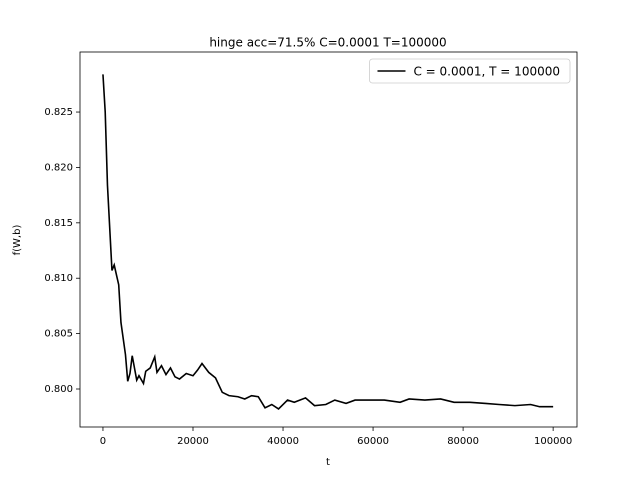  I want to click on x-tick-label: 60000, so click(373, 441).